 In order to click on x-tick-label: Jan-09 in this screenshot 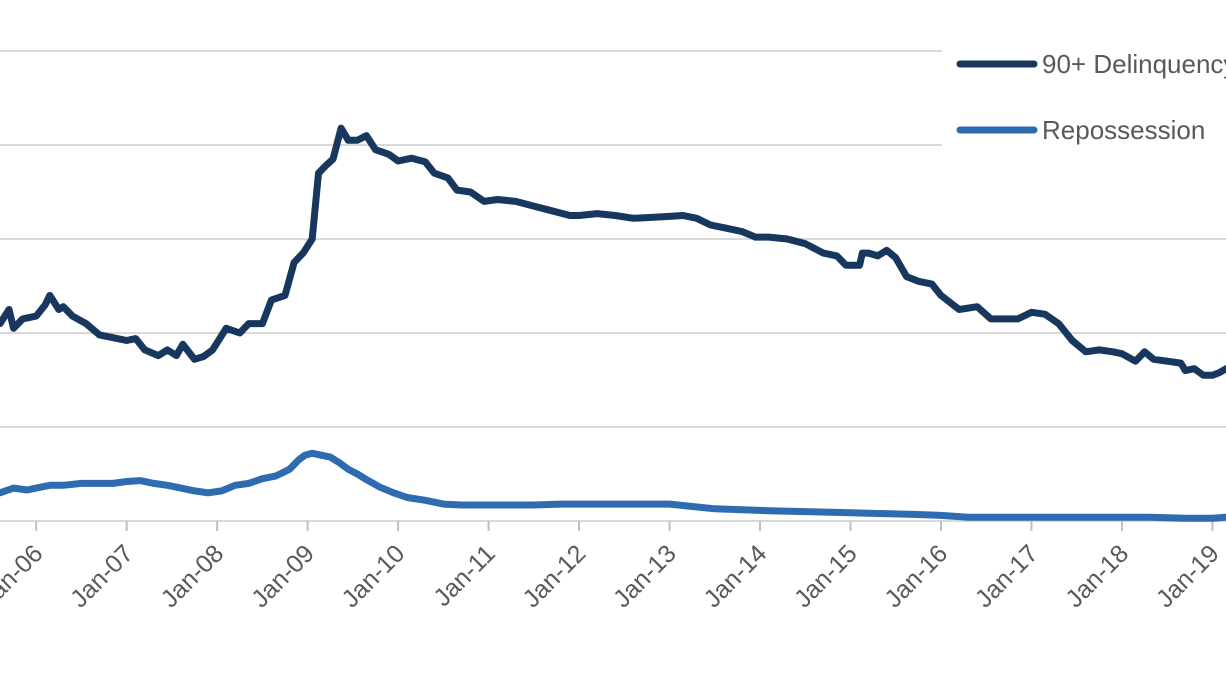, I will do `click(283, 576)`.